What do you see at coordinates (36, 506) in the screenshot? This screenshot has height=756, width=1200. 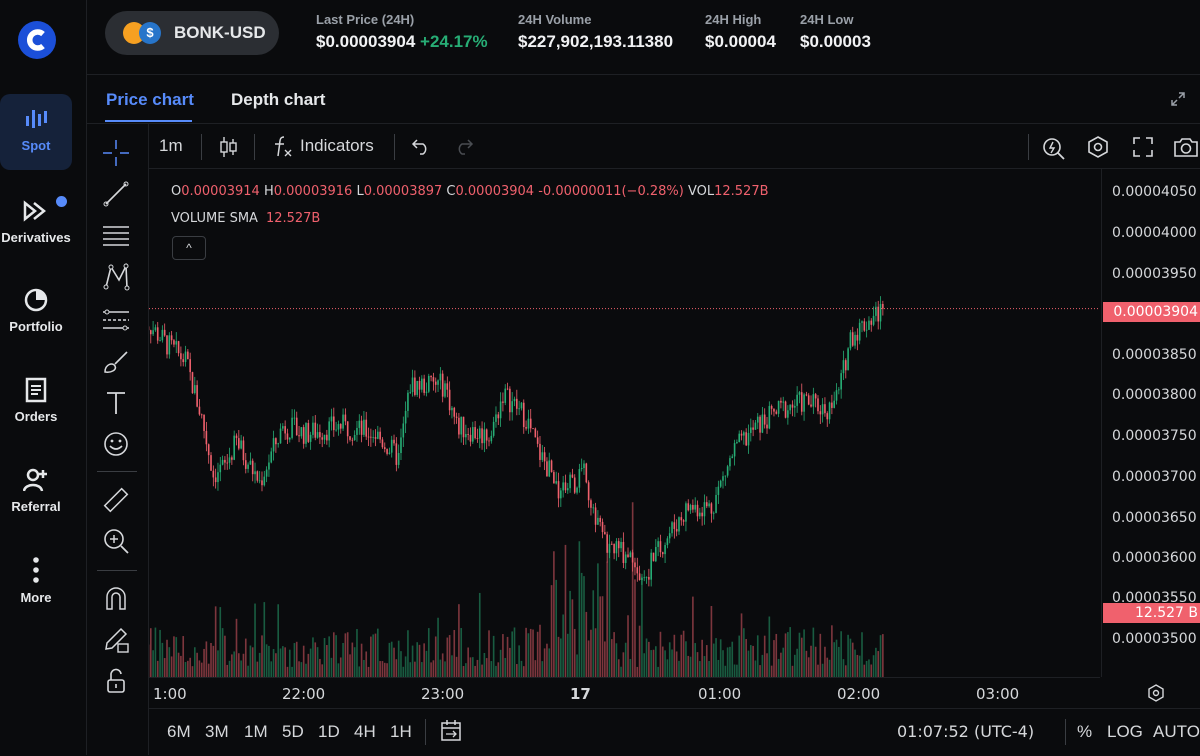 I see `sidebar-item-label: Referral` at bounding box center [36, 506].